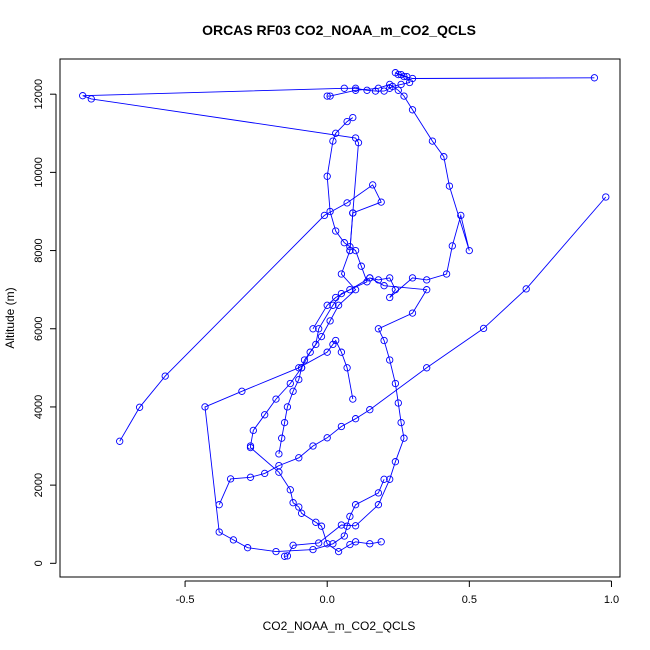 The height and width of the screenshot is (650, 650). Describe the element at coordinates (185, 600) in the screenshot. I see `x-tick-label: -0.5` at that location.